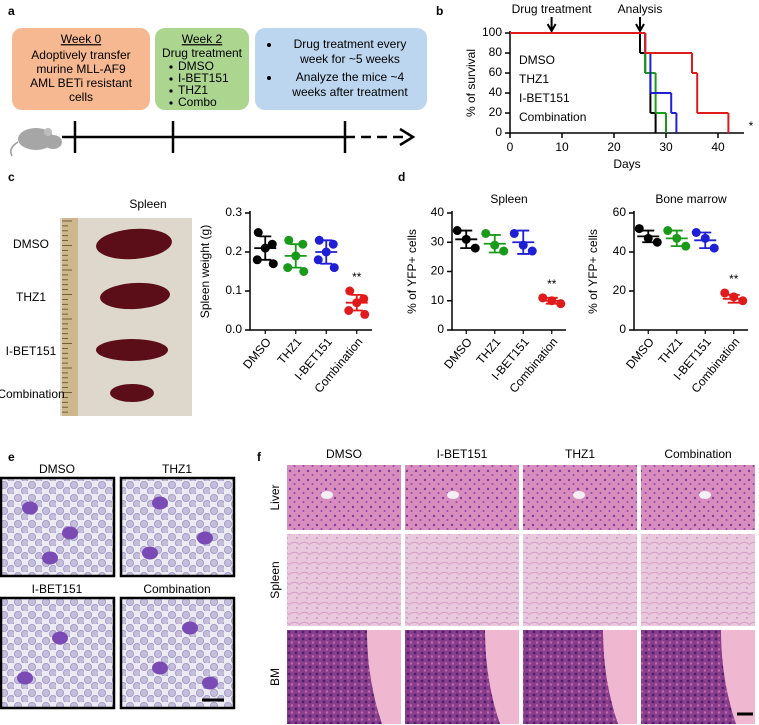 The image size is (759, 725). Describe the element at coordinates (80, 55) in the screenshot. I see `box-text: Adoptively transfer` at that location.